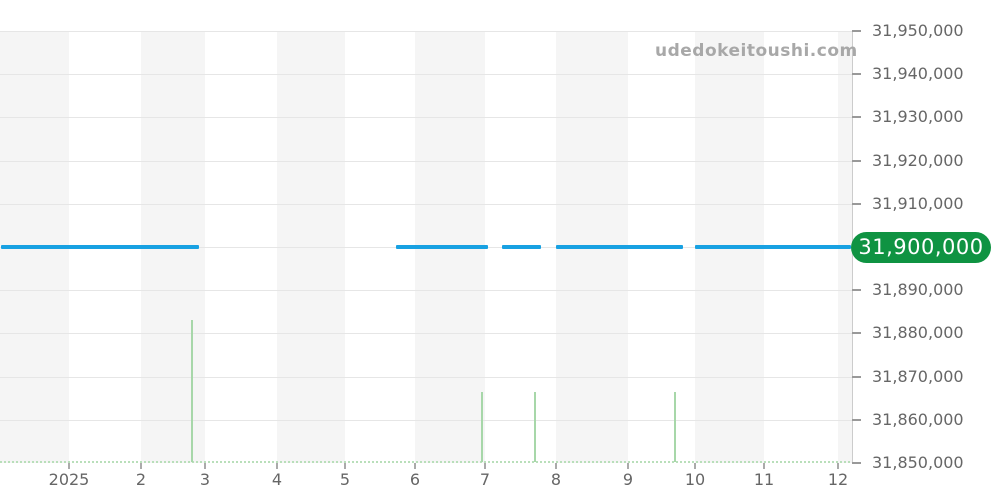 The image size is (1000, 500). I want to click on y-axis-label: 31,910,000, so click(918, 203).